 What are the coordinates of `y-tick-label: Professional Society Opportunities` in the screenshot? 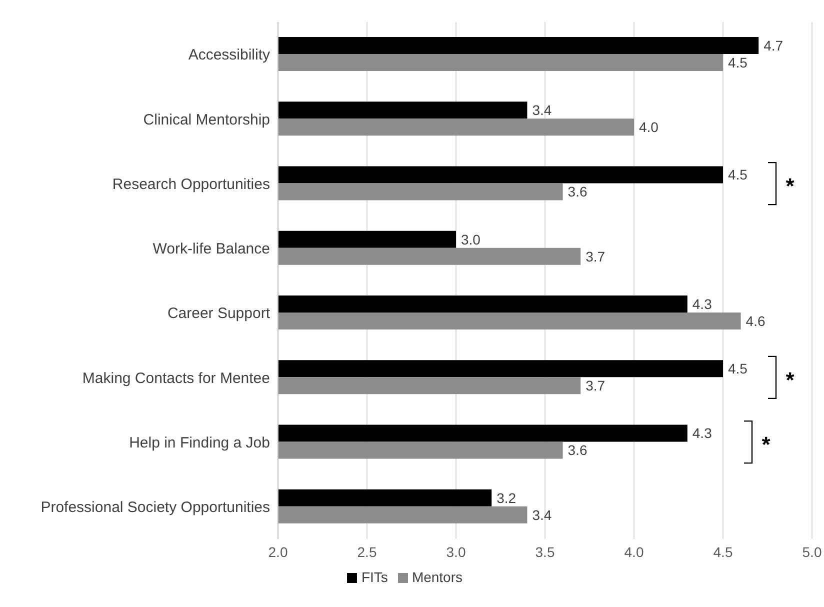 It's located at (155, 507).